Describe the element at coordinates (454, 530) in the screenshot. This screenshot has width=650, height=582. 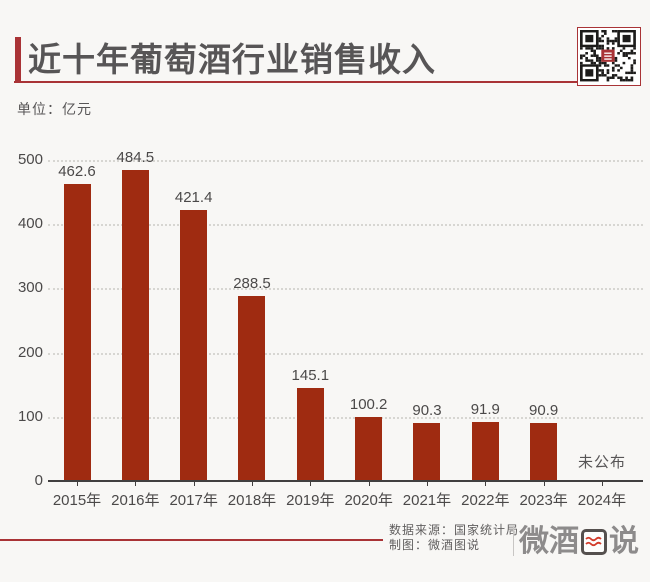
I see `data-source-text: 数据来源：国家统计局` at that location.